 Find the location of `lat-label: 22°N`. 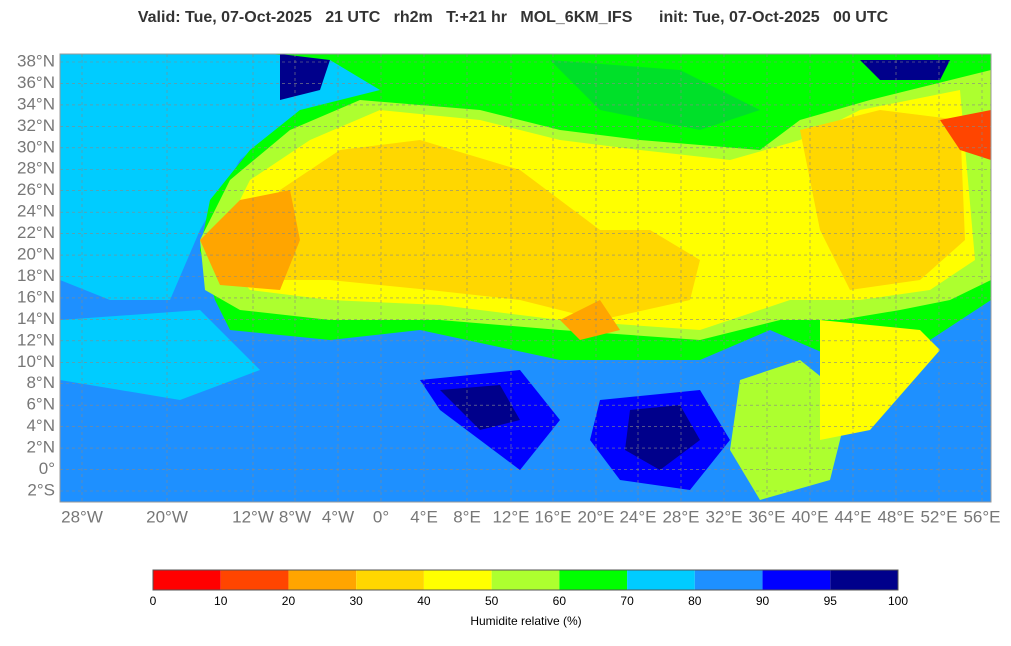

lat-label: 22°N is located at coordinates (36, 232).